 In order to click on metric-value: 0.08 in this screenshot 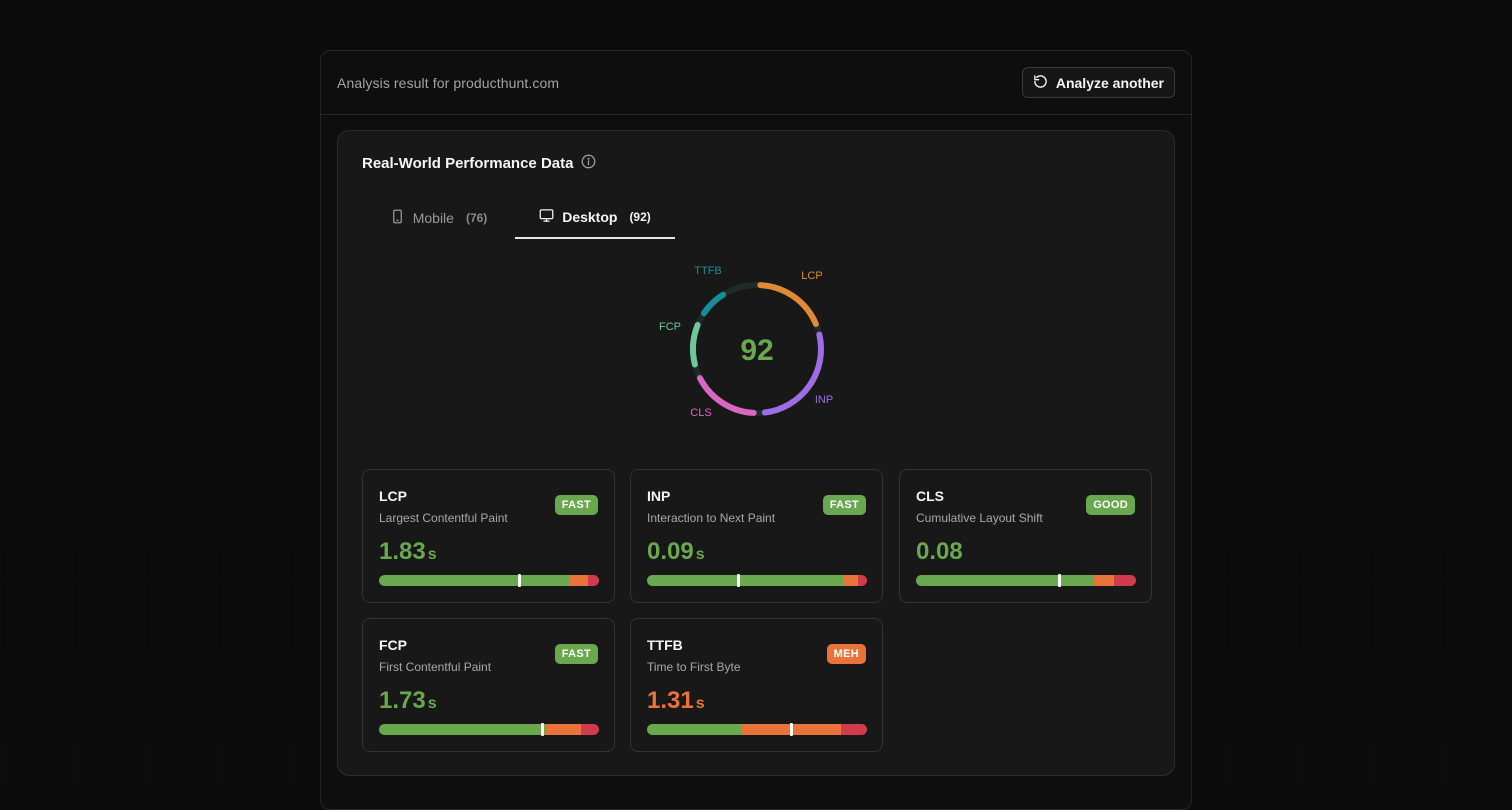, I will do `click(940, 552)`.